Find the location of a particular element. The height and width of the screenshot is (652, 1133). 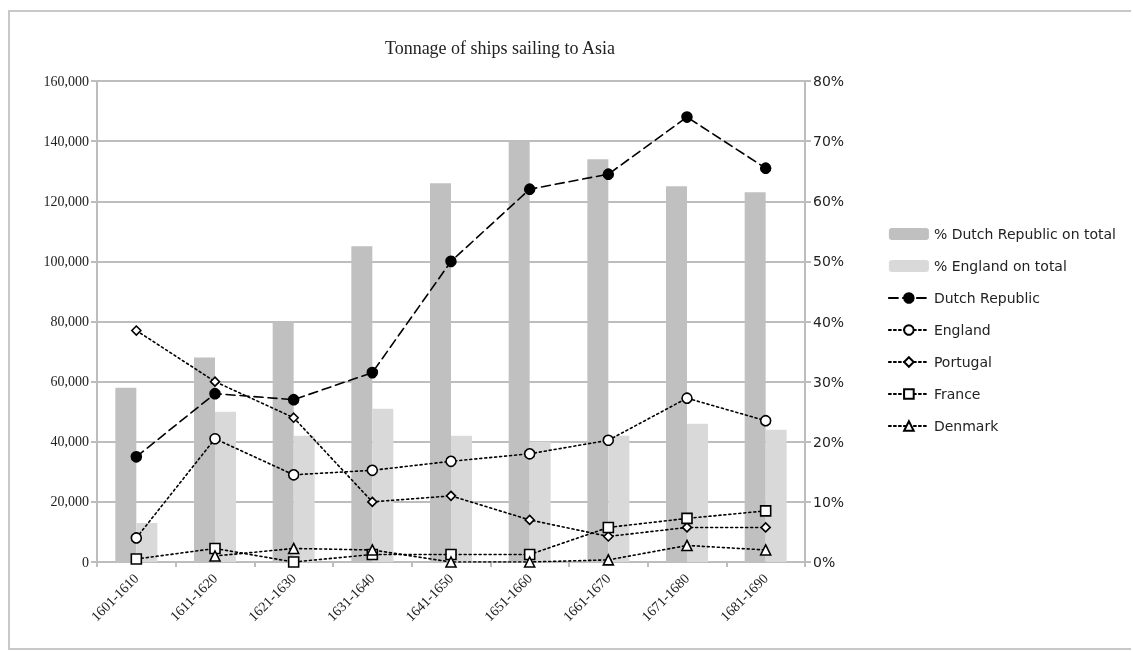

legend-label: % England on total is located at coordinates (1000, 266).